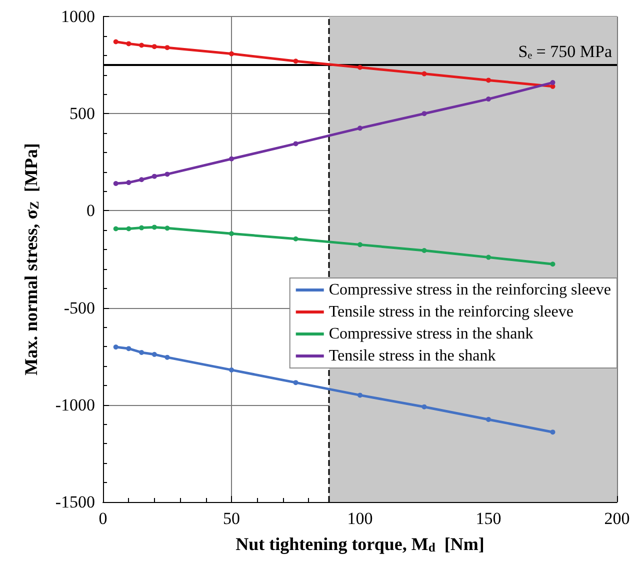 This screenshot has width=642, height=572. I want to click on x-tick-label: 50, so click(231, 518).